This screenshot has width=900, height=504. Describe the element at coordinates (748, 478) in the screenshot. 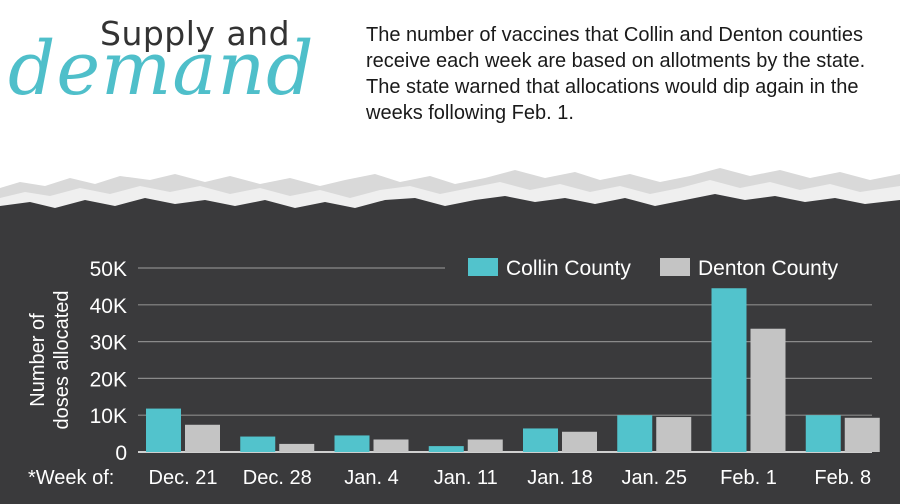

I see `x-tick-label: Feb. 1` at that location.